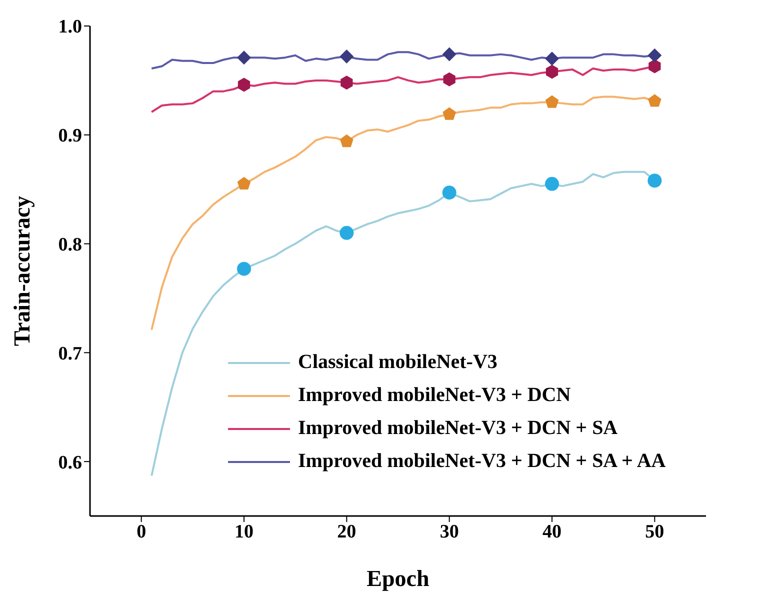  I want to click on x-axis-title: Epoch, so click(398, 578).